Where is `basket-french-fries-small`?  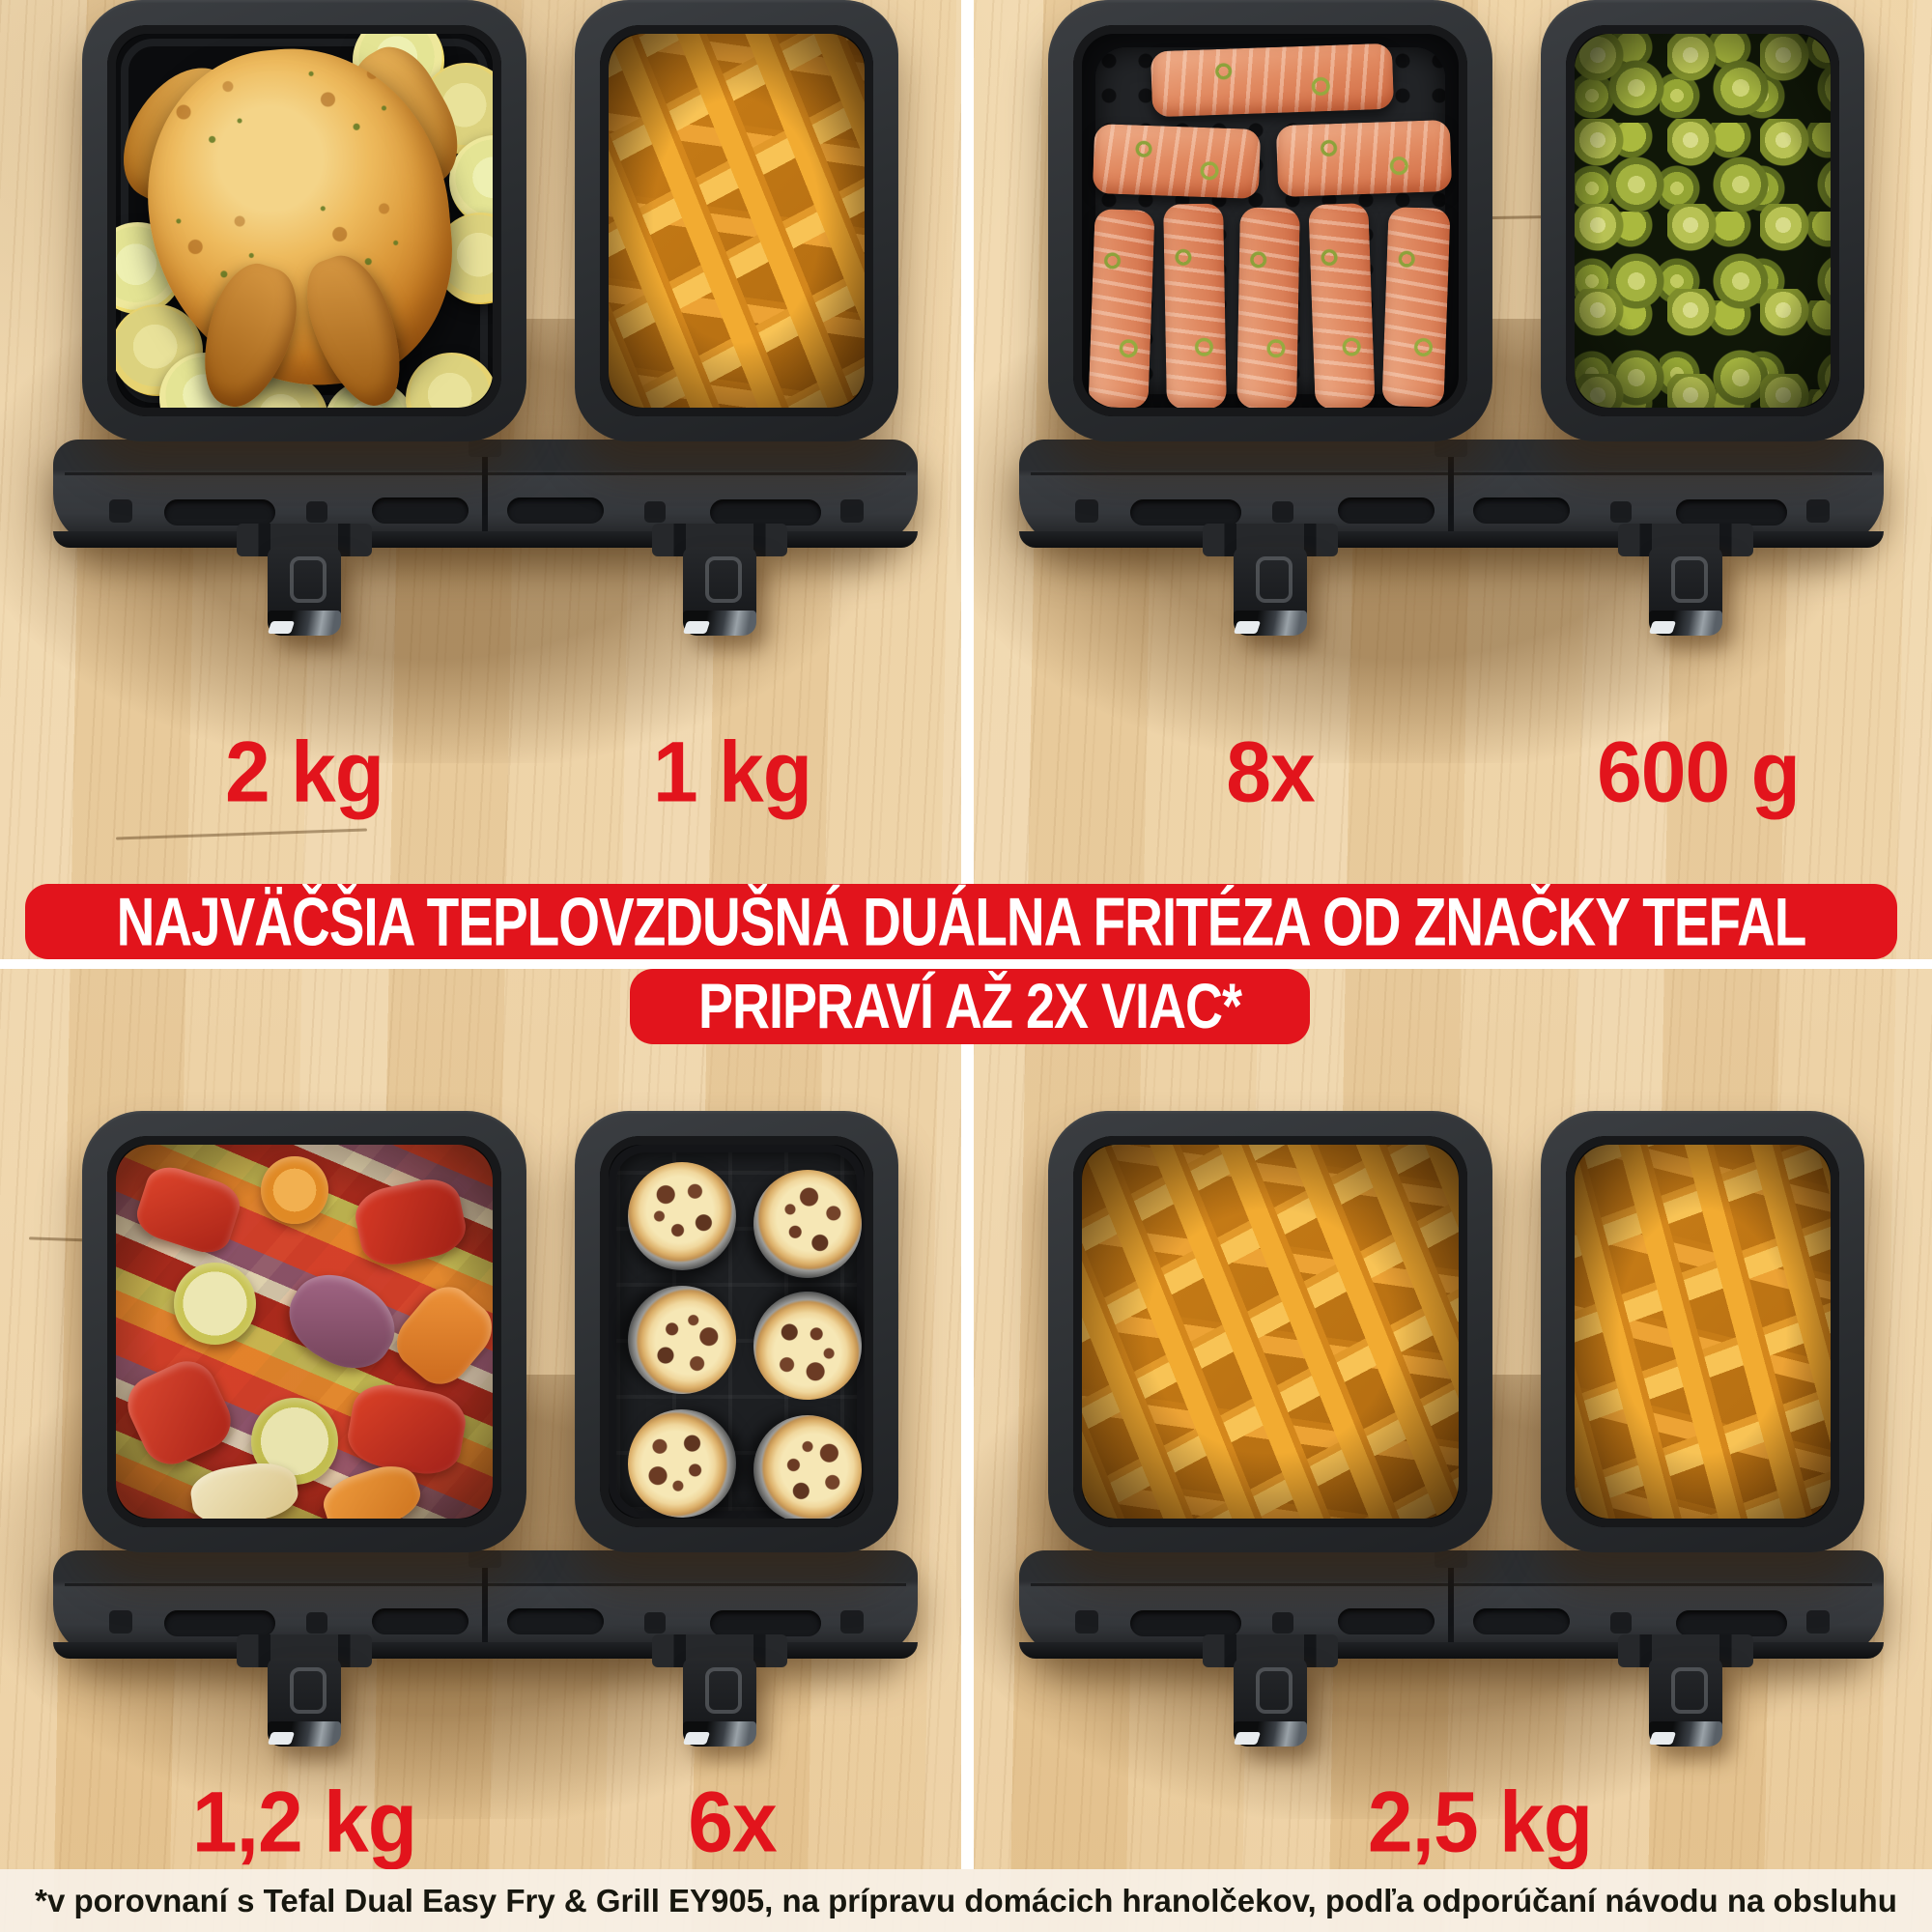 basket-french-fries-small is located at coordinates (1702, 1331).